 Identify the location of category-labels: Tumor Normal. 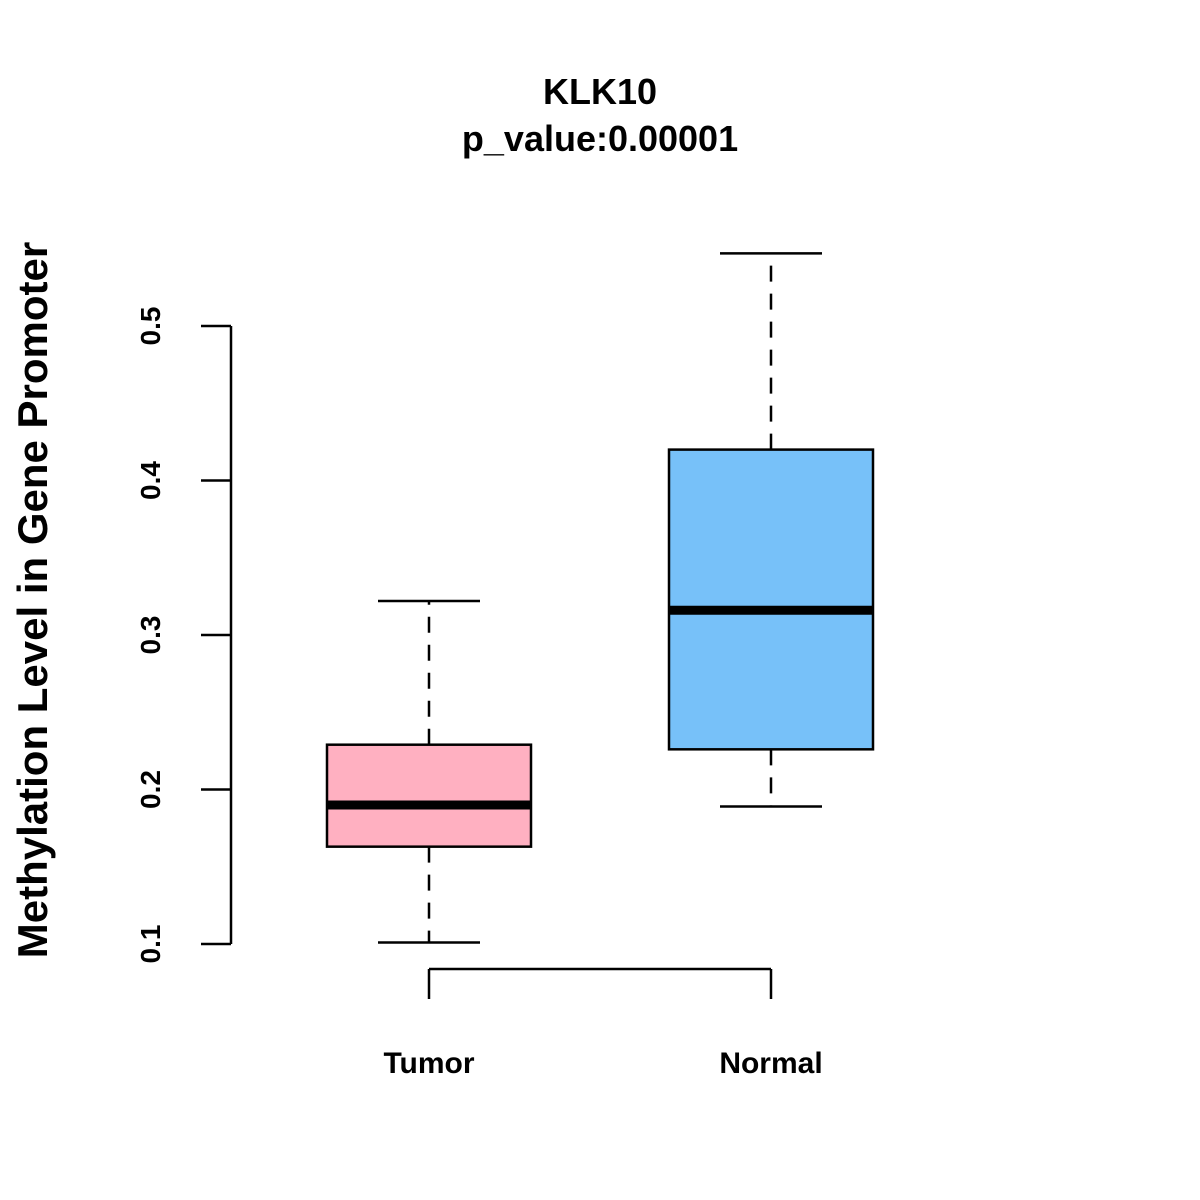
(602, 1063).